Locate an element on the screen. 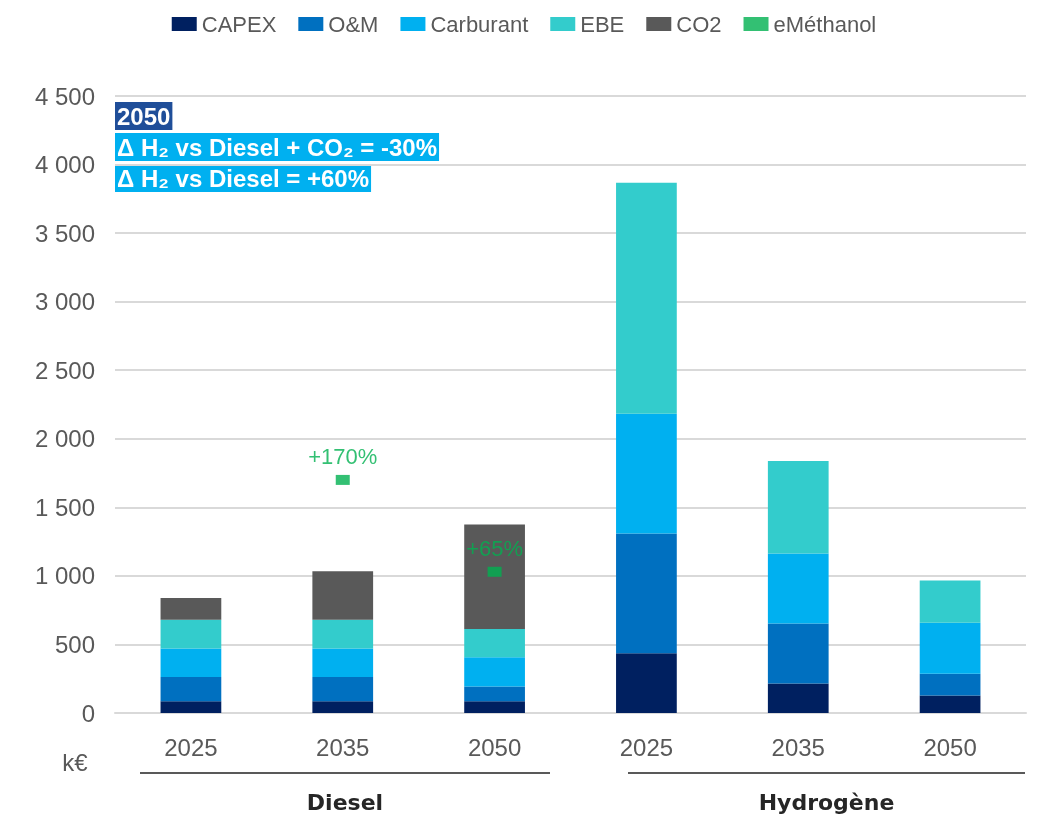  y-tick-label: 3 000 is located at coordinates (64, 302).